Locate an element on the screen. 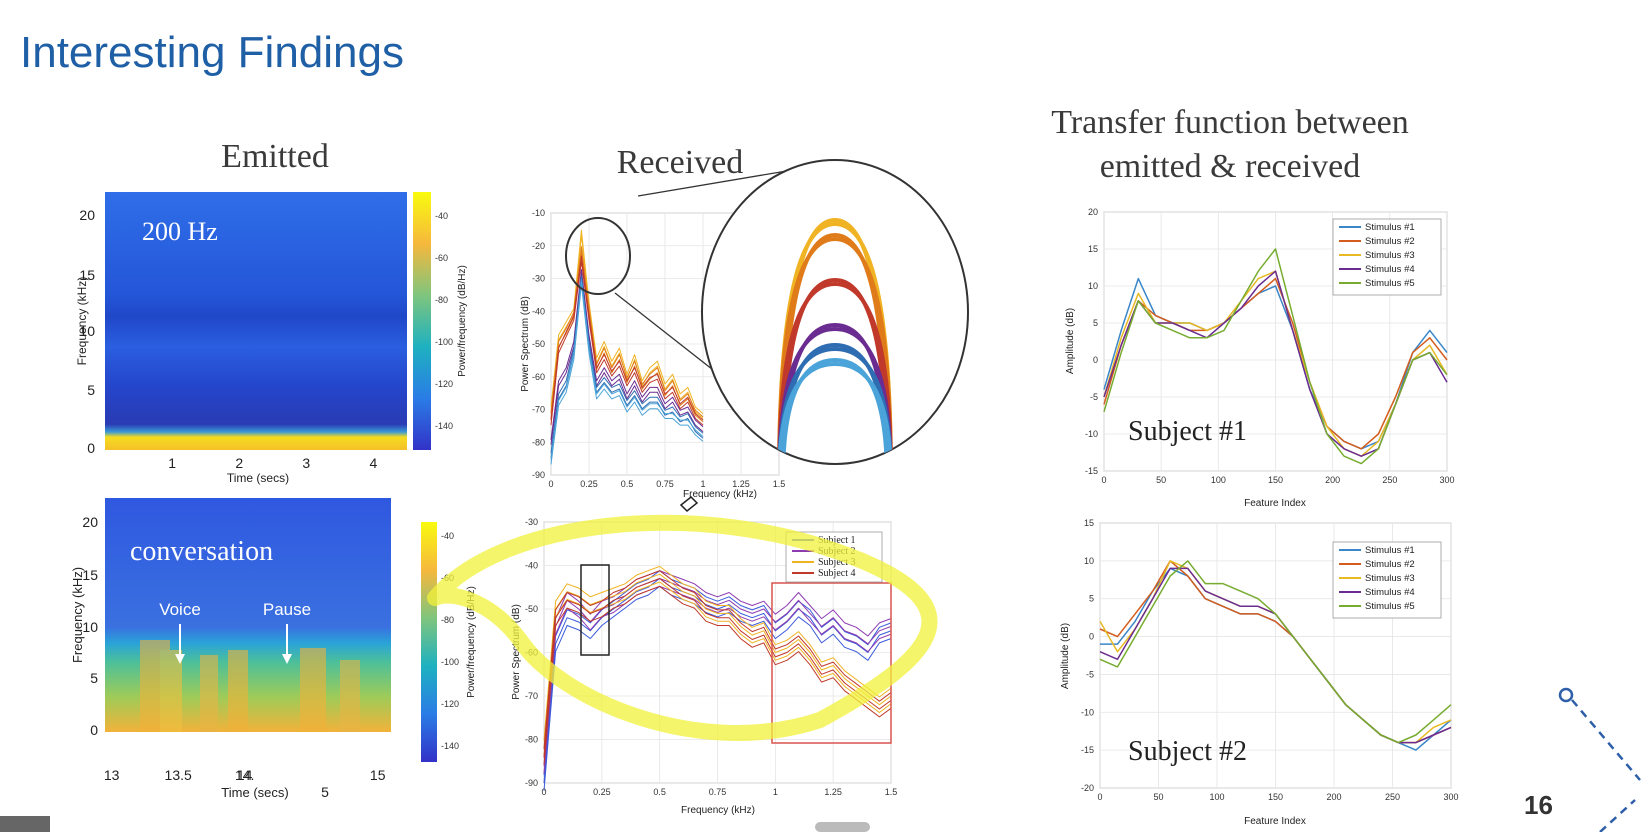 The width and height of the screenshot is (1649, 832). spec1-colorbar-label: Power/frequency (dB/Hz) is located at coordinates (462, 321).